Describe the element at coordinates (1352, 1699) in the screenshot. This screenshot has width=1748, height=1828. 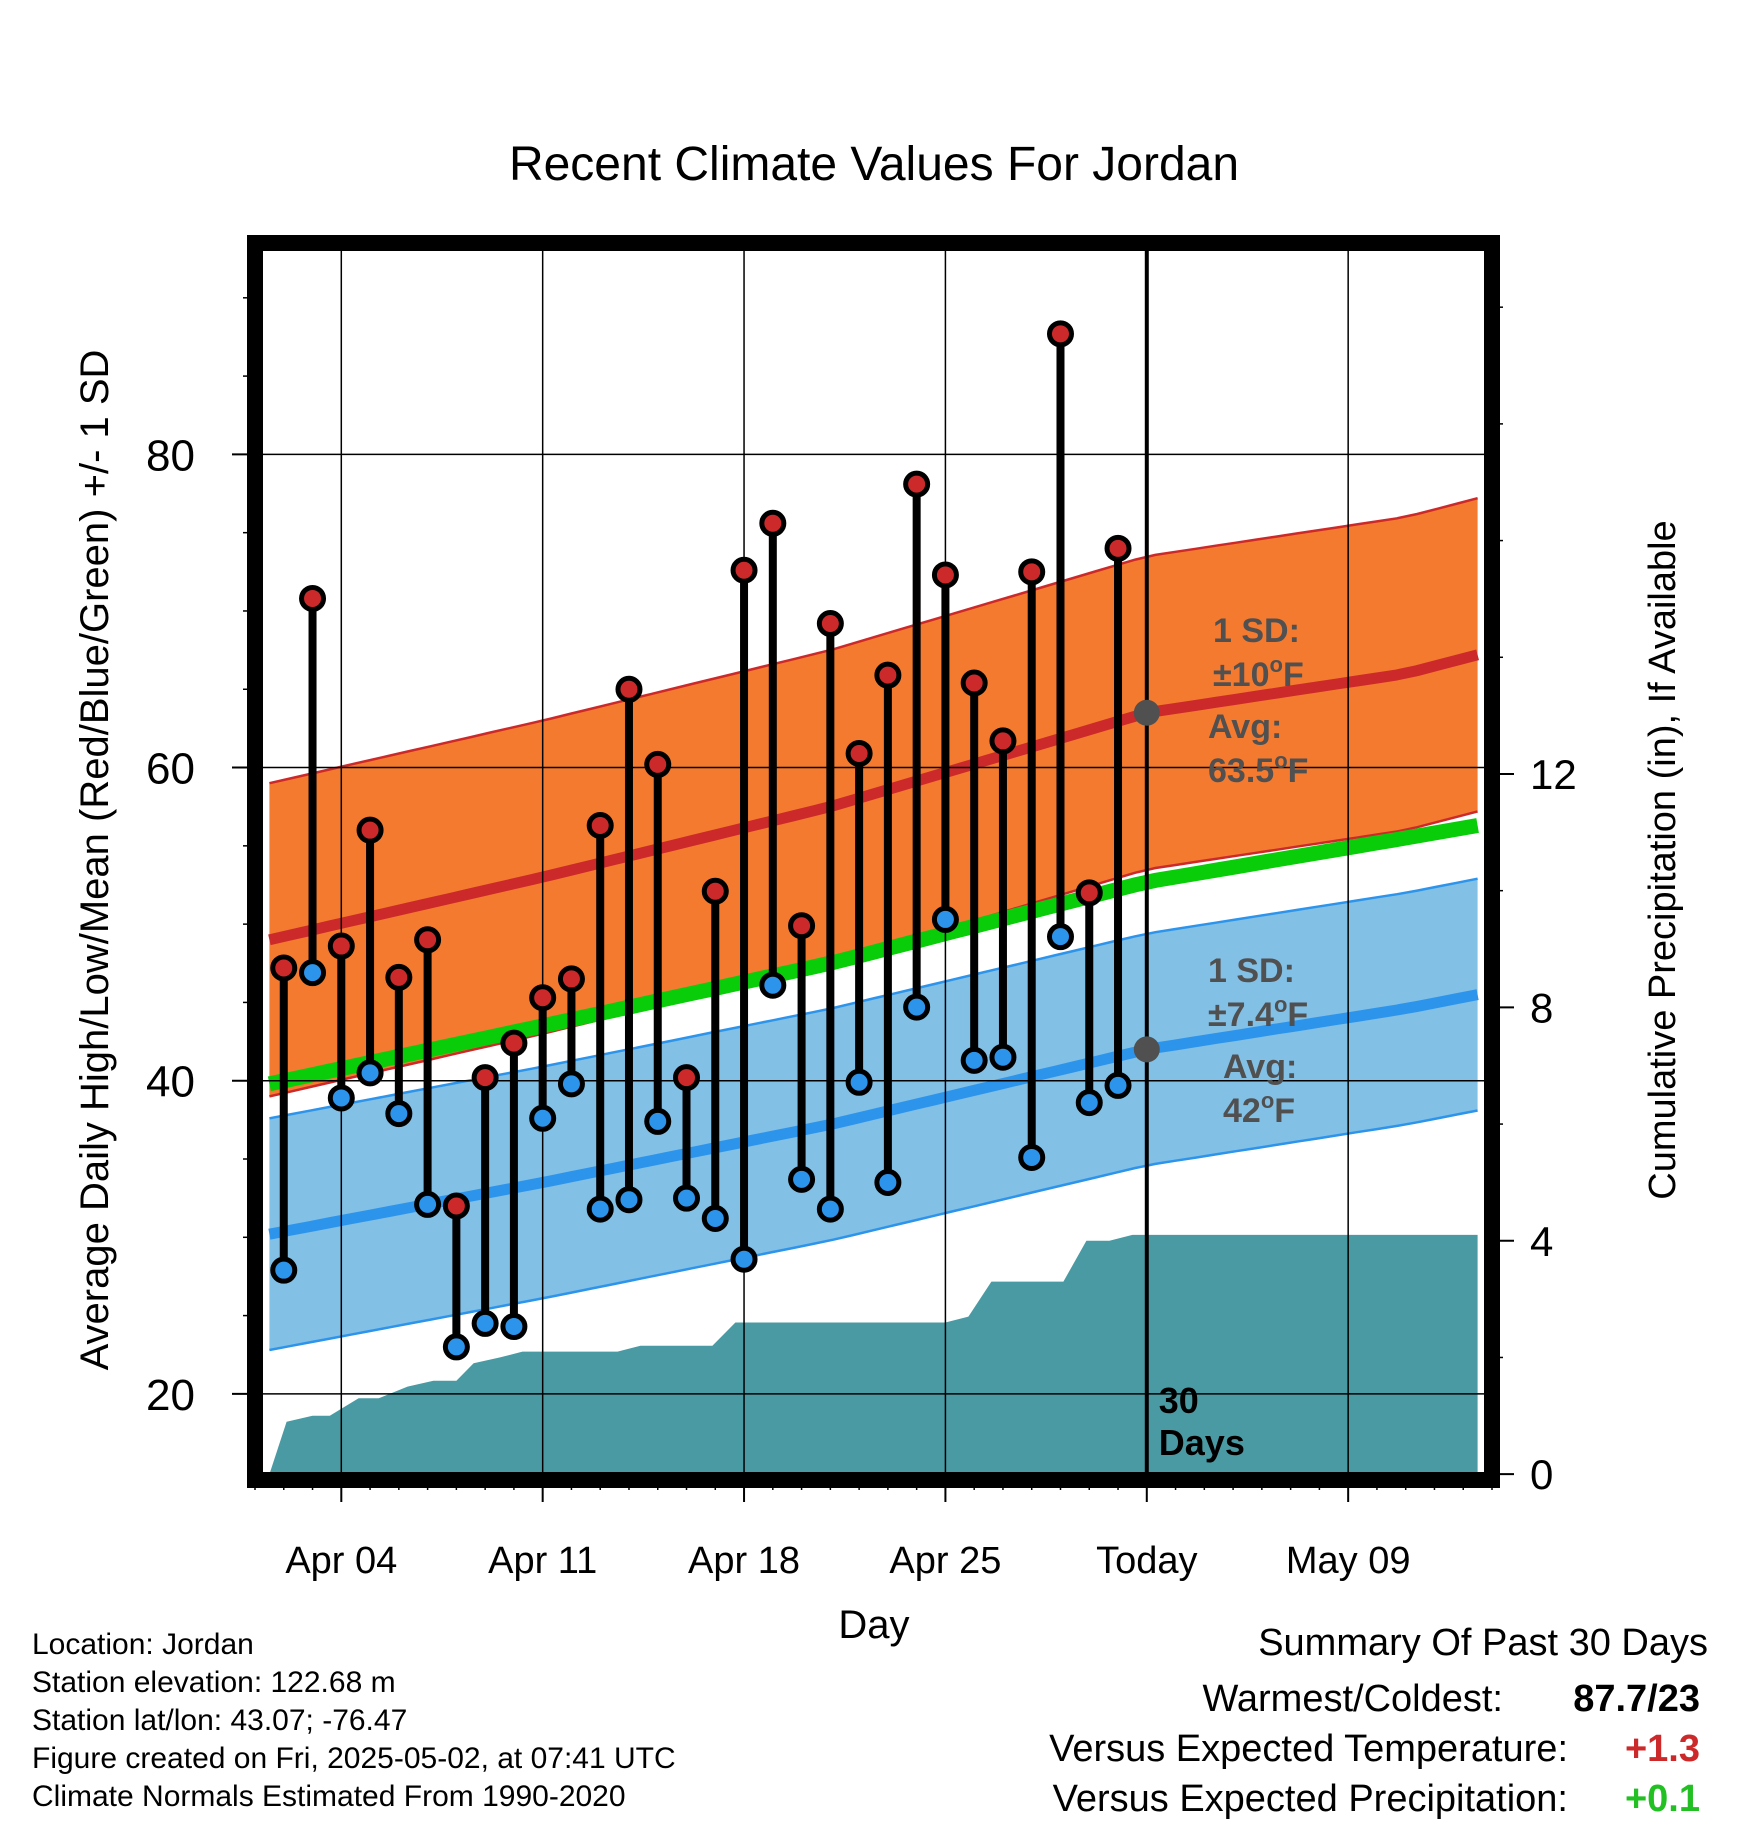
I see `summary-row-label: Warmest/Coldest:` at that location.